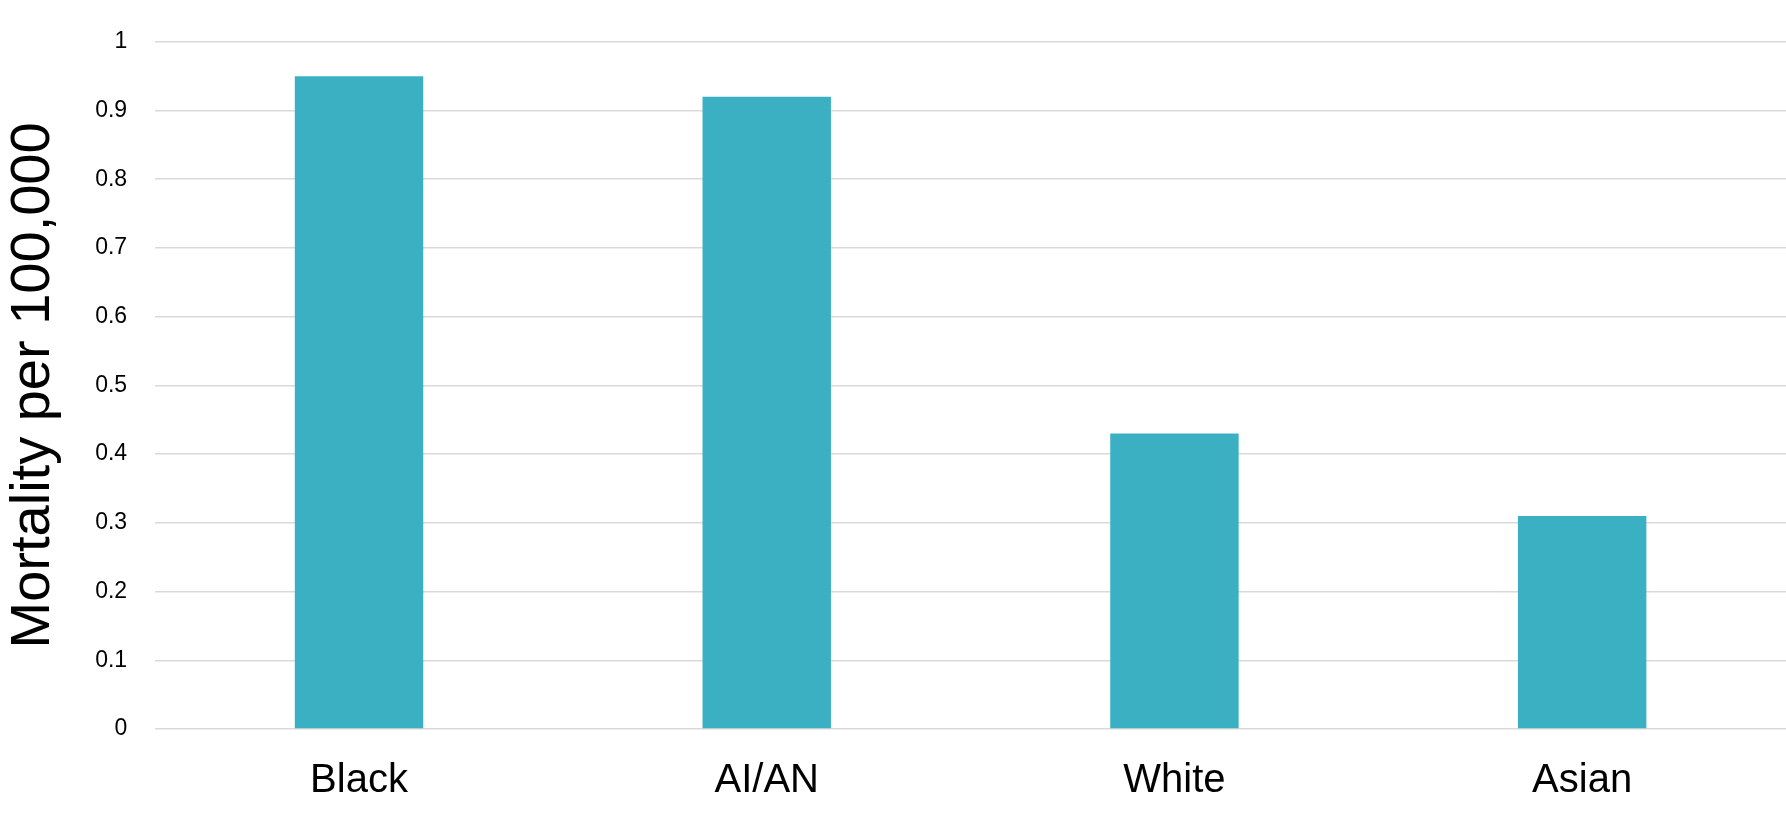 Image resolution: width=1786 pixels, height=833 pixels. Describe the element at coordinates (111, 383) in the screenshot. I see `y-tick-label: 0.5` at that location.